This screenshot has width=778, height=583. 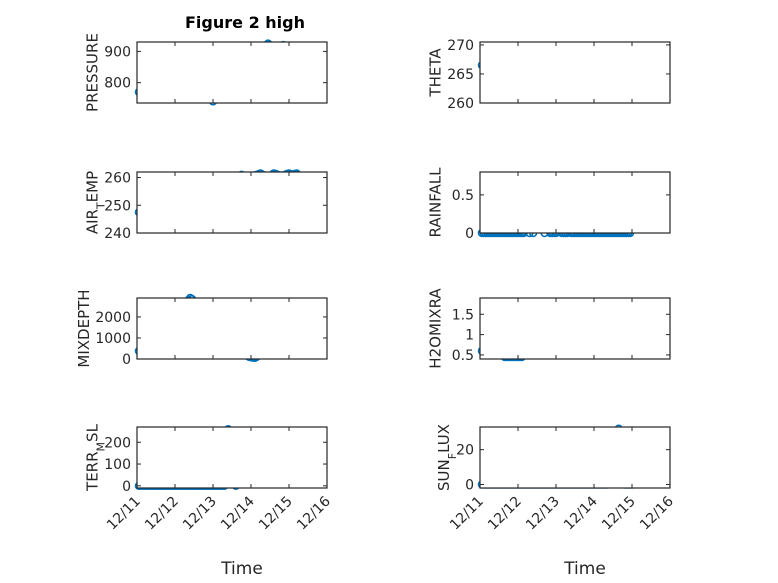 I want to click on figure-title: Figure 2 high, so click(x=245, y=22).